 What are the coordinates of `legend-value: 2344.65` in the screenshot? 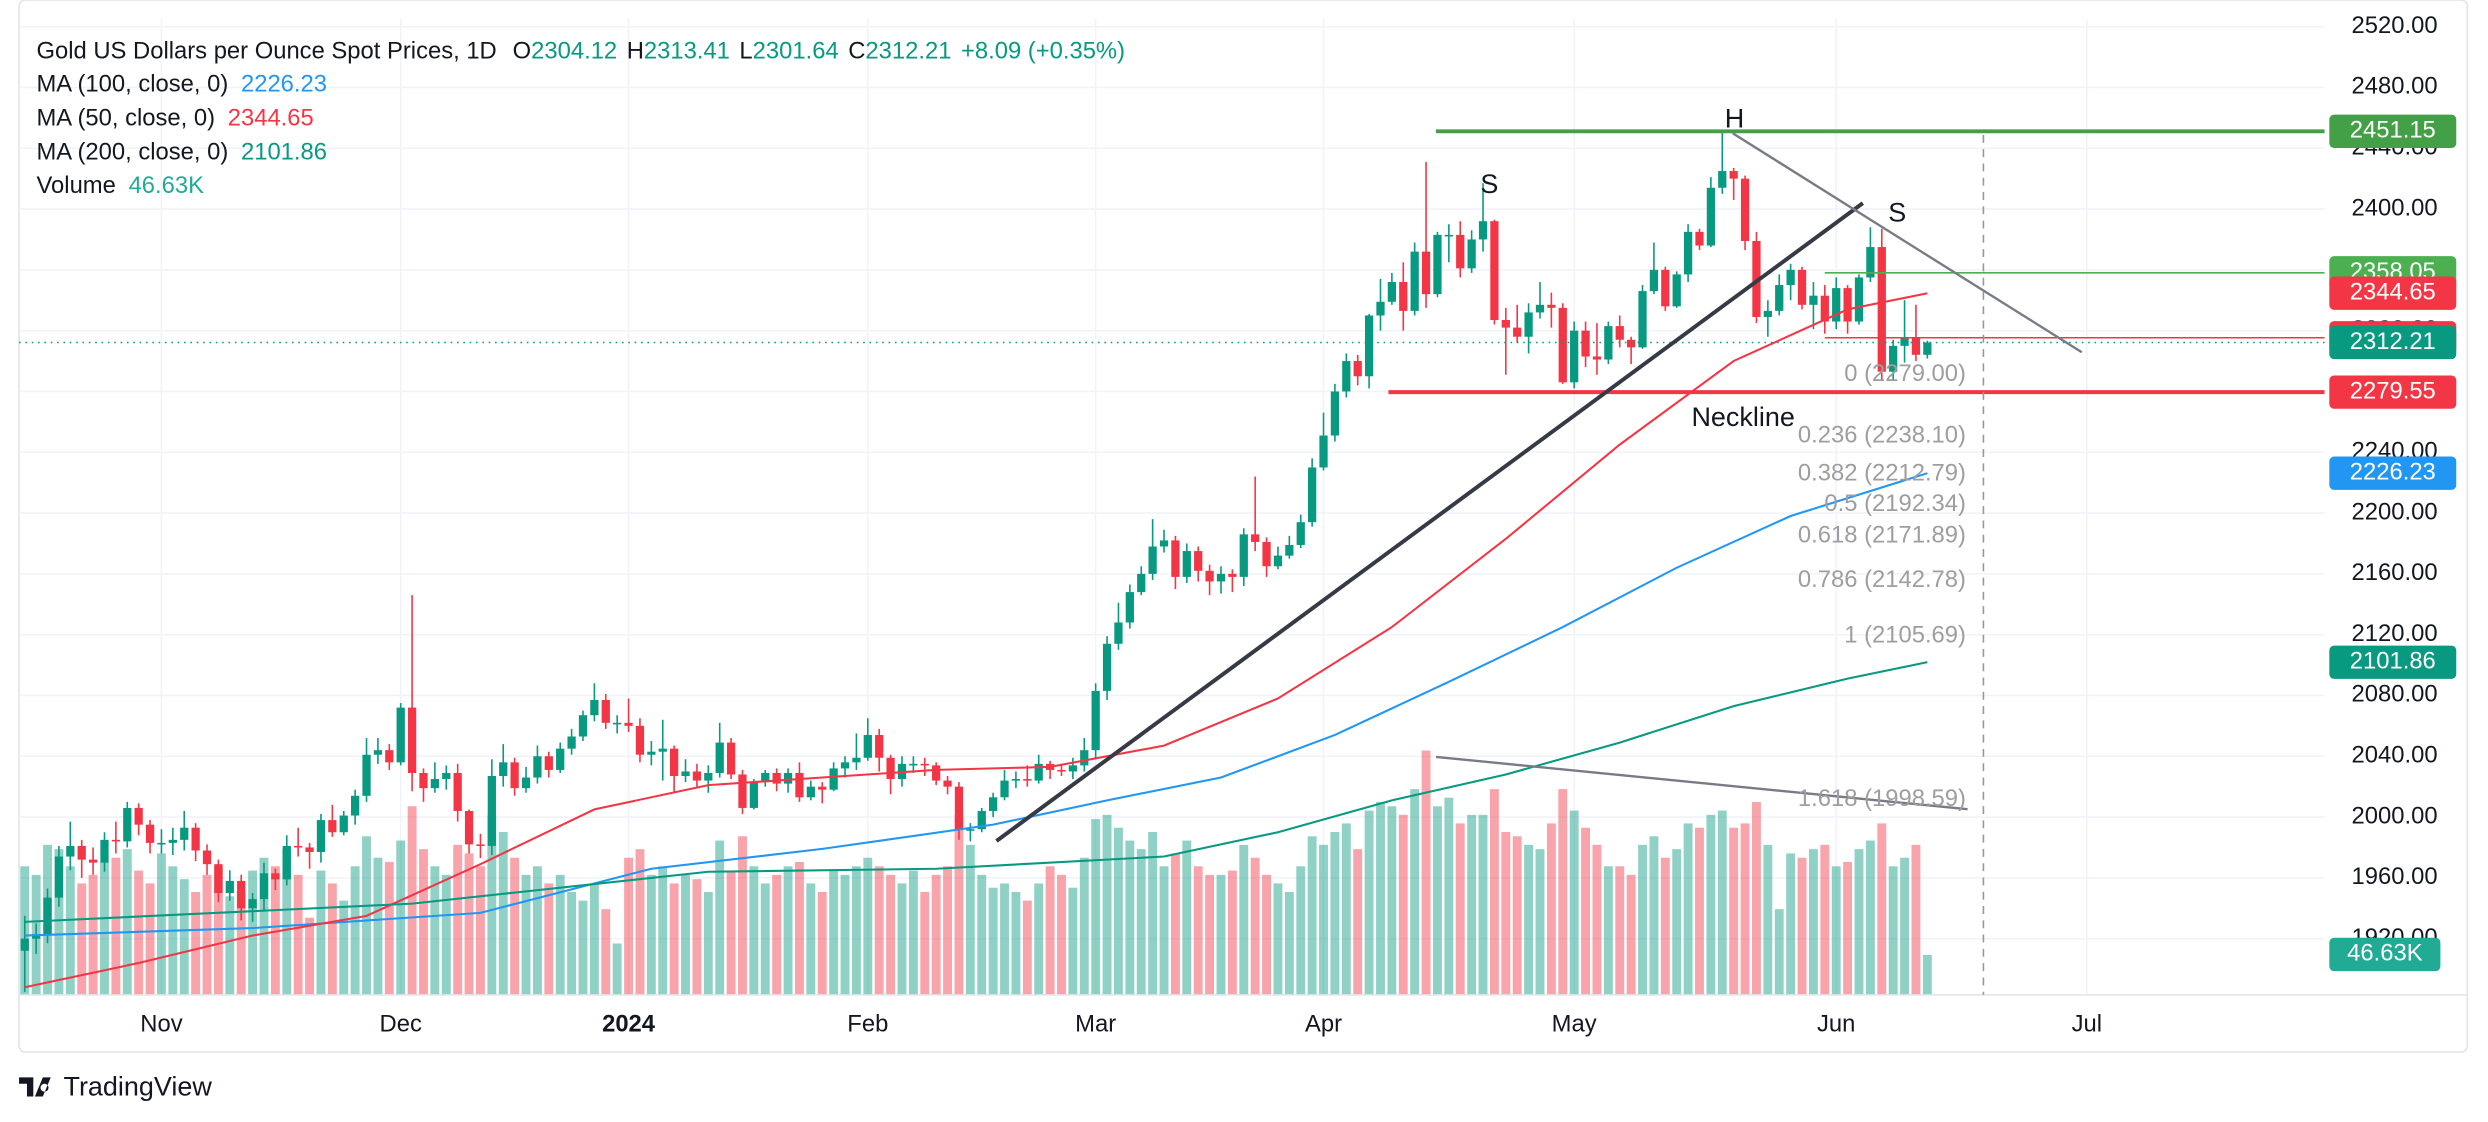 It's located at (271, 118).